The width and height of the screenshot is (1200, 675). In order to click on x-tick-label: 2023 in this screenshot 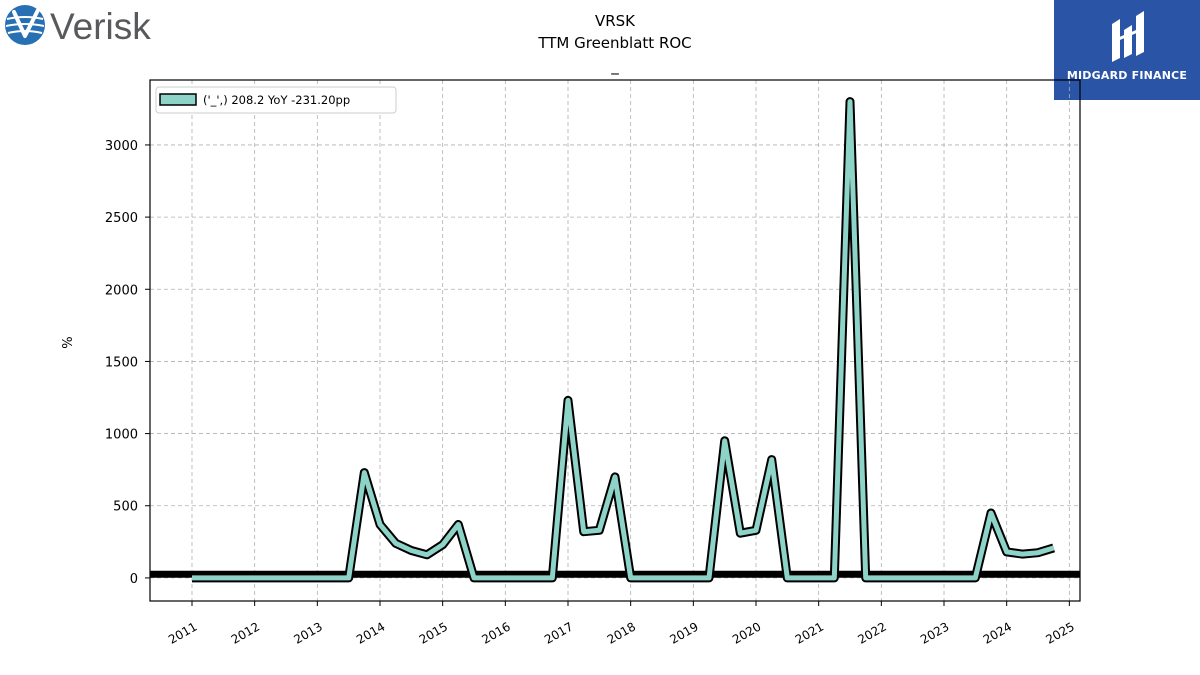, I will do `click(934, 632)`.